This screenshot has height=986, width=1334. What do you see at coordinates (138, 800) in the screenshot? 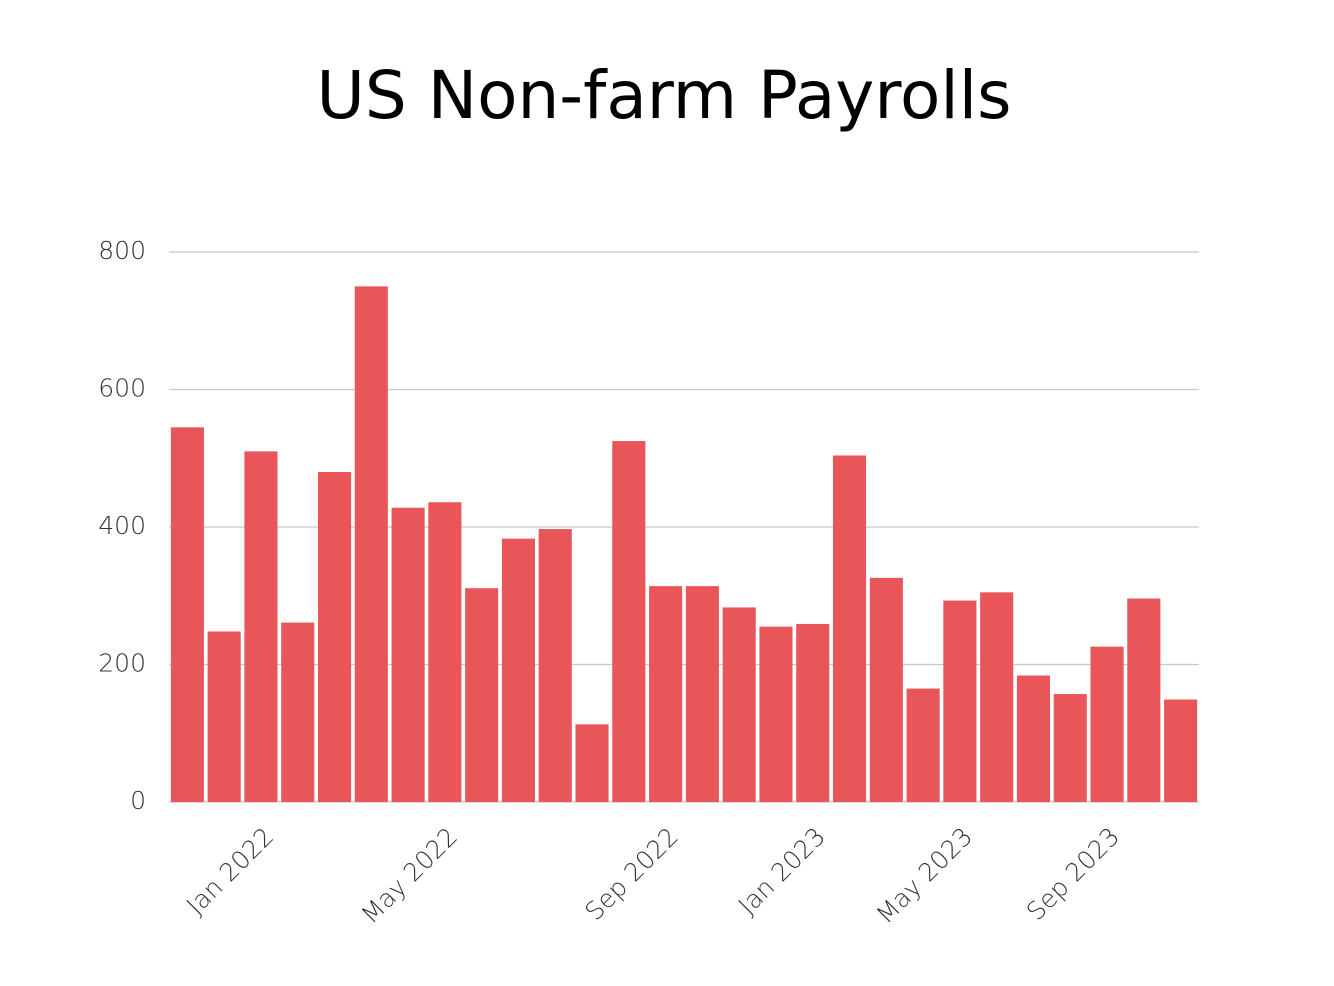
I see `y-tick-label: 0` at bounding box center [138, 800].